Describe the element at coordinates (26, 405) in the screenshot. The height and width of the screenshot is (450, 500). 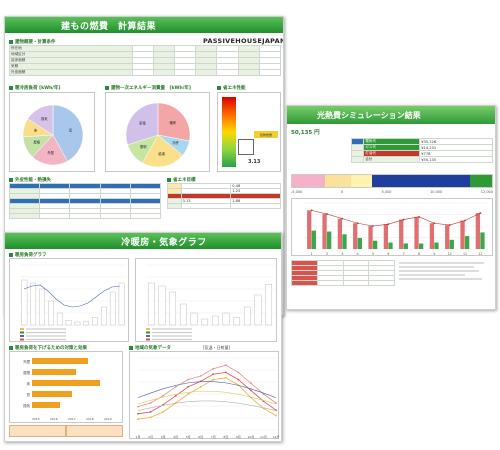
I see `cost-effect-label: 換気` at that location.